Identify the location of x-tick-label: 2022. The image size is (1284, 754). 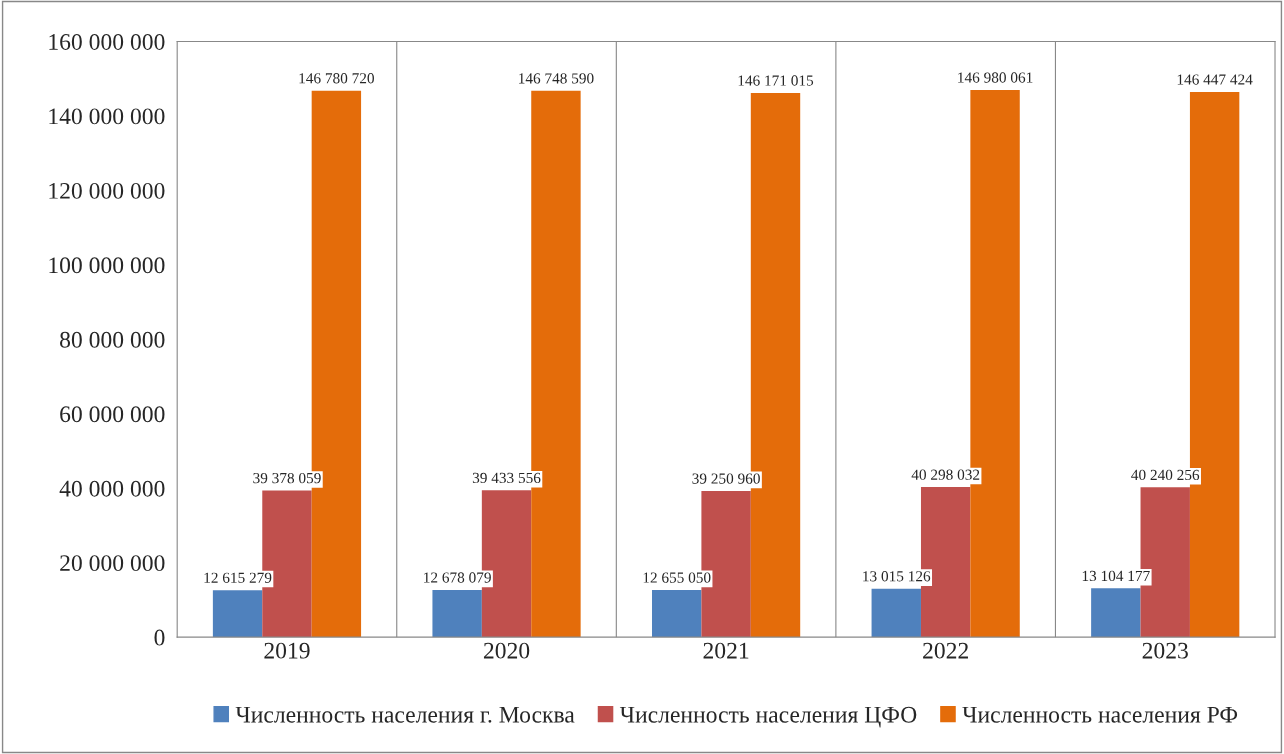
(945, 650).